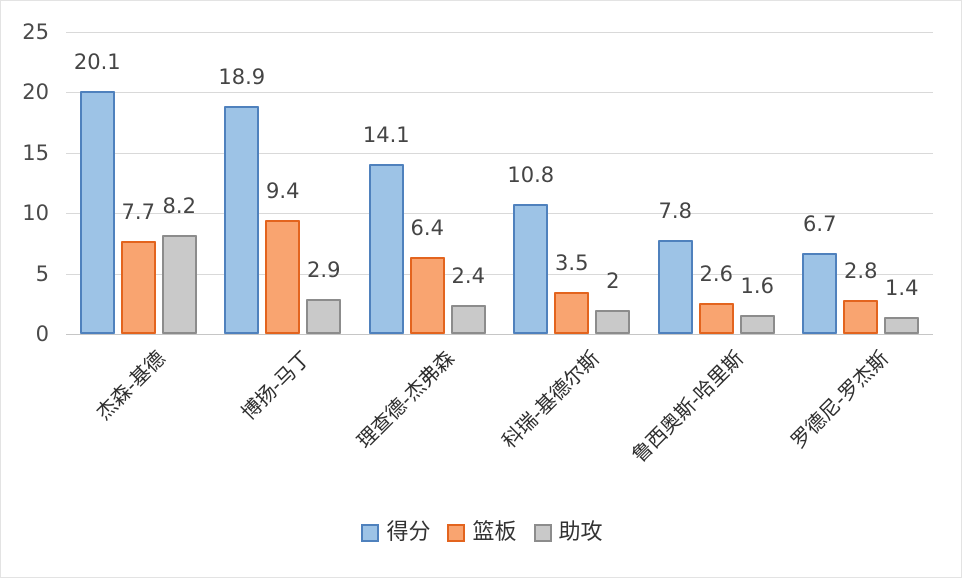  What do you see at coordinates (35, 213) in the screenshot?
I see `y-tick-label-10: 10` at bounding box center [35, 213].